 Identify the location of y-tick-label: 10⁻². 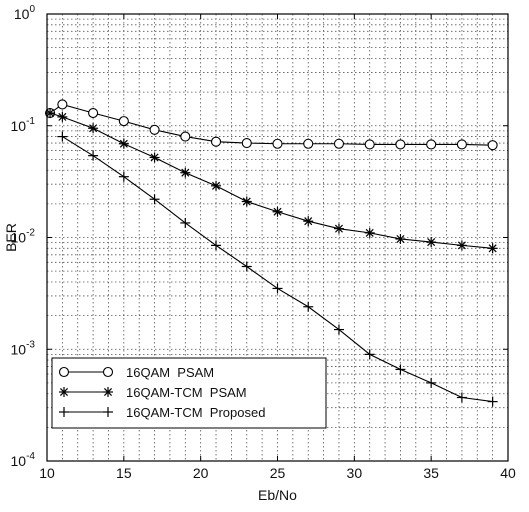
(23, 237).